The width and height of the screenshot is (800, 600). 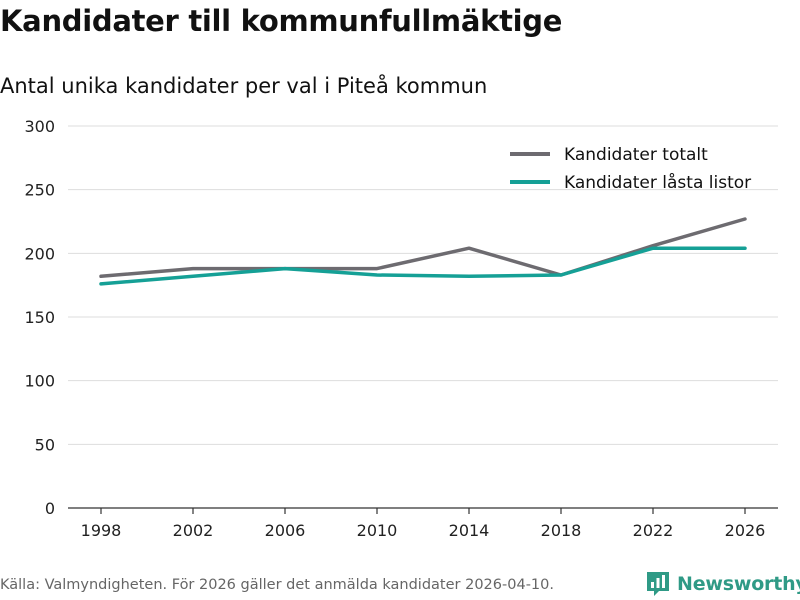 What do you see at coordinates (39, 126) in the screenshot?
I see `y-tick-label: 300` at bounding box center [39, 126].